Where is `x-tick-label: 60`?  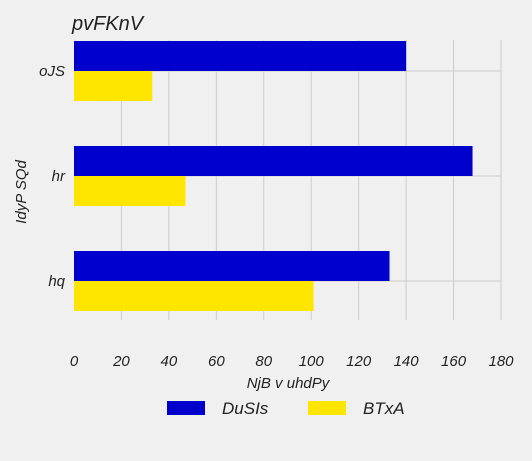 x-tick-label: 60 is located at coordinates (216, 361).